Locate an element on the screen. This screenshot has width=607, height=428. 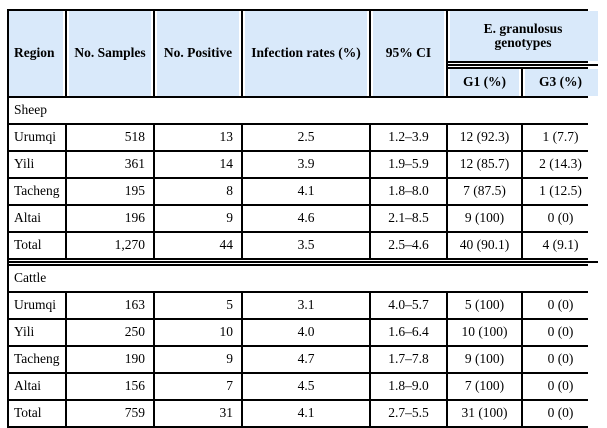
header-cell-genotypes: E. granulosus genotypes is located at coordinates (523, 36).